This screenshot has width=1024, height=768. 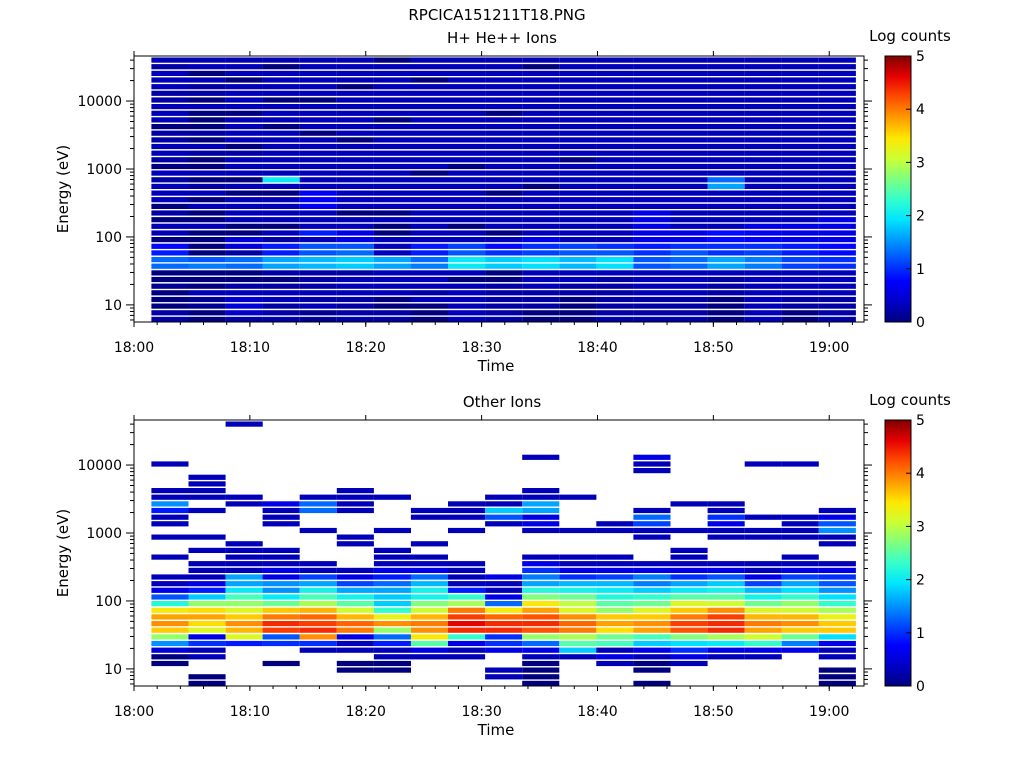 I want to click on x-tick-label: 18:10, so click(x=250, y=712).